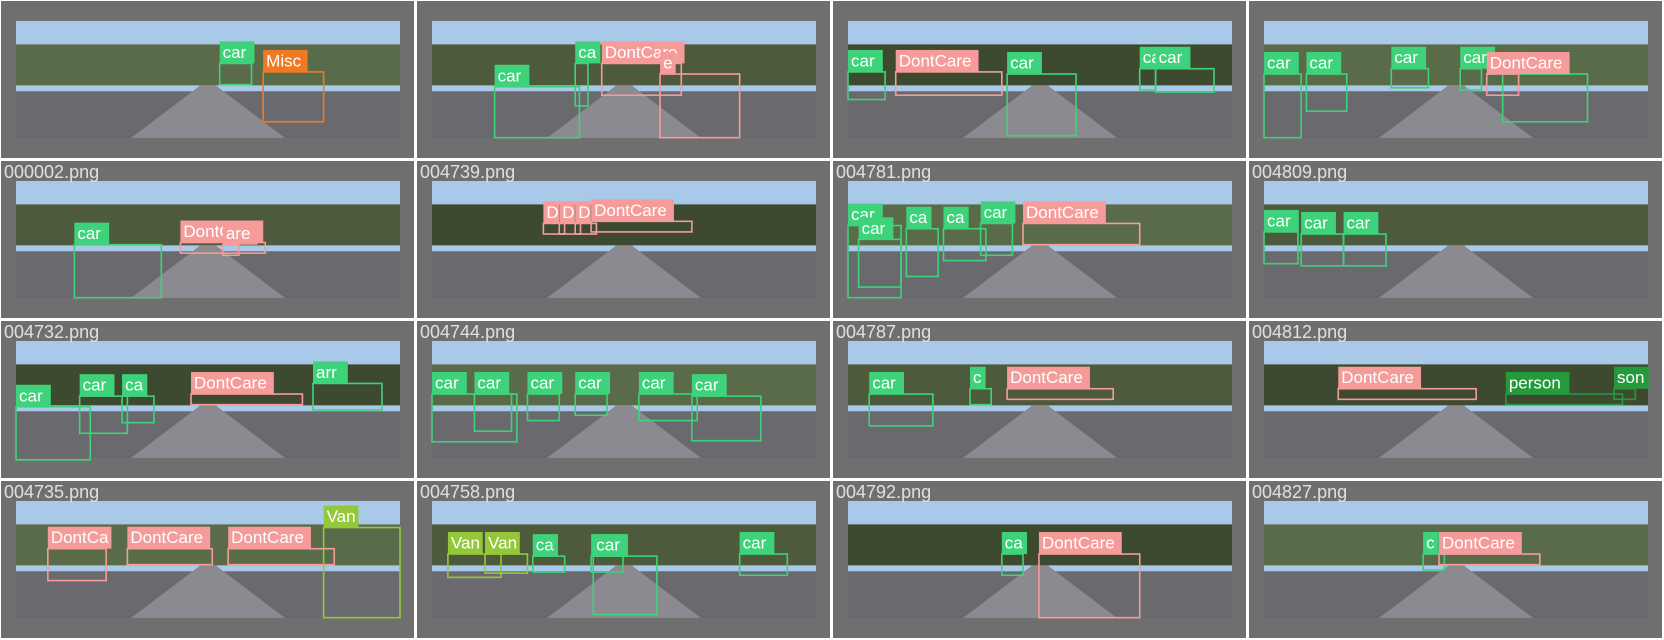 Image resolution: width=1664 pixels, height=640 pixels. I want to click on label-text: c, so click(1430, 543).